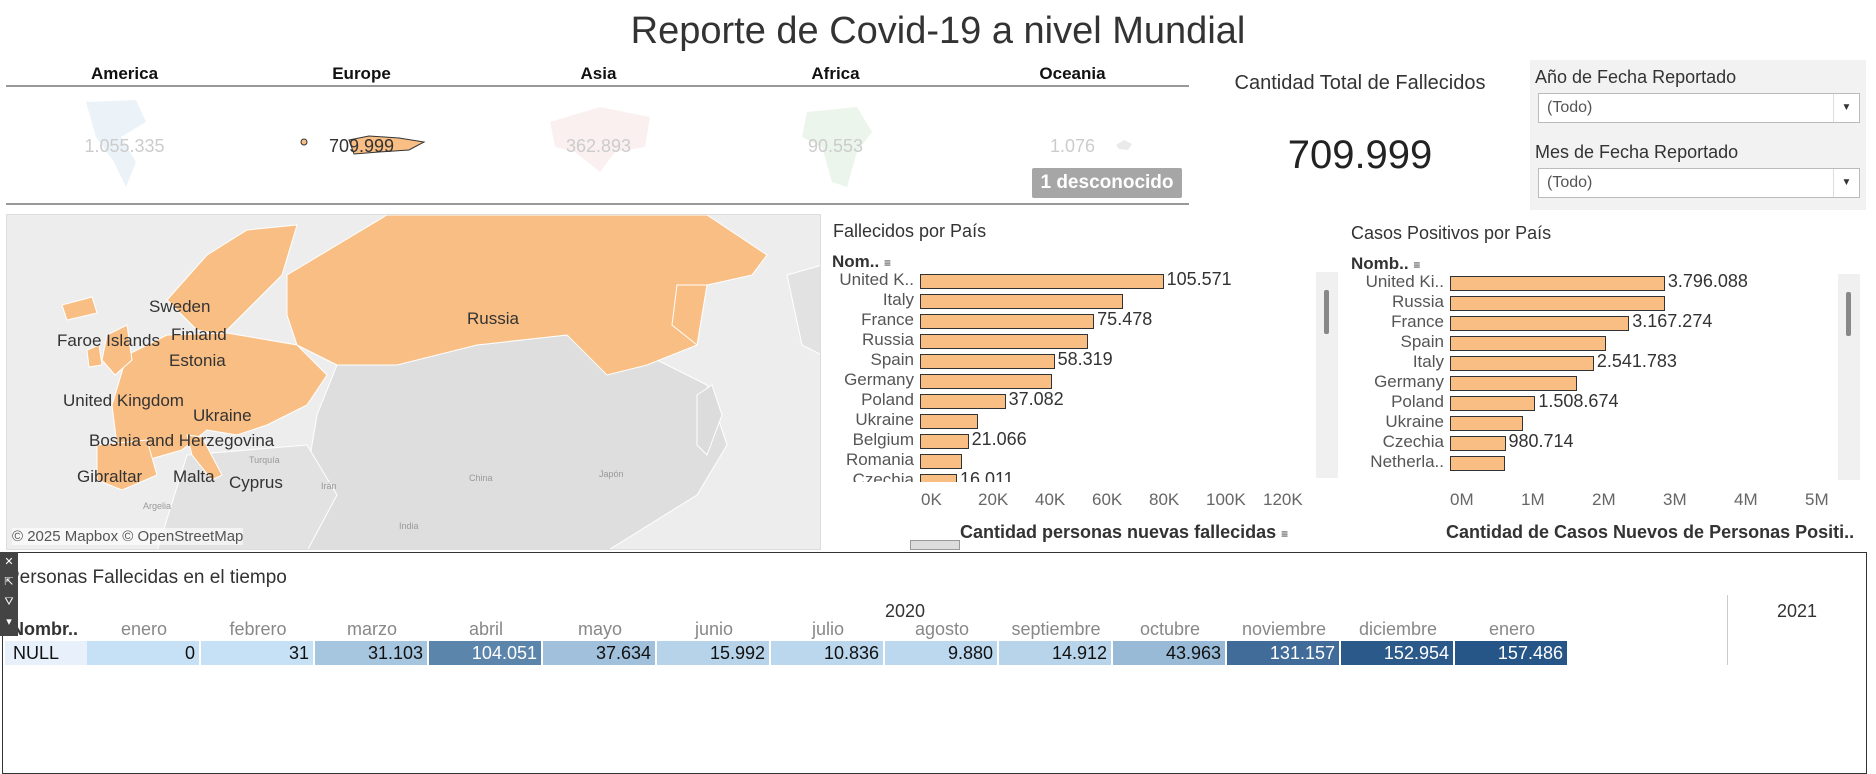 The height and width of the screenshot is (774, 1876). Describe the element at coordinates (485, 629) in the screenshot. I see `month-header: abril` at that location.